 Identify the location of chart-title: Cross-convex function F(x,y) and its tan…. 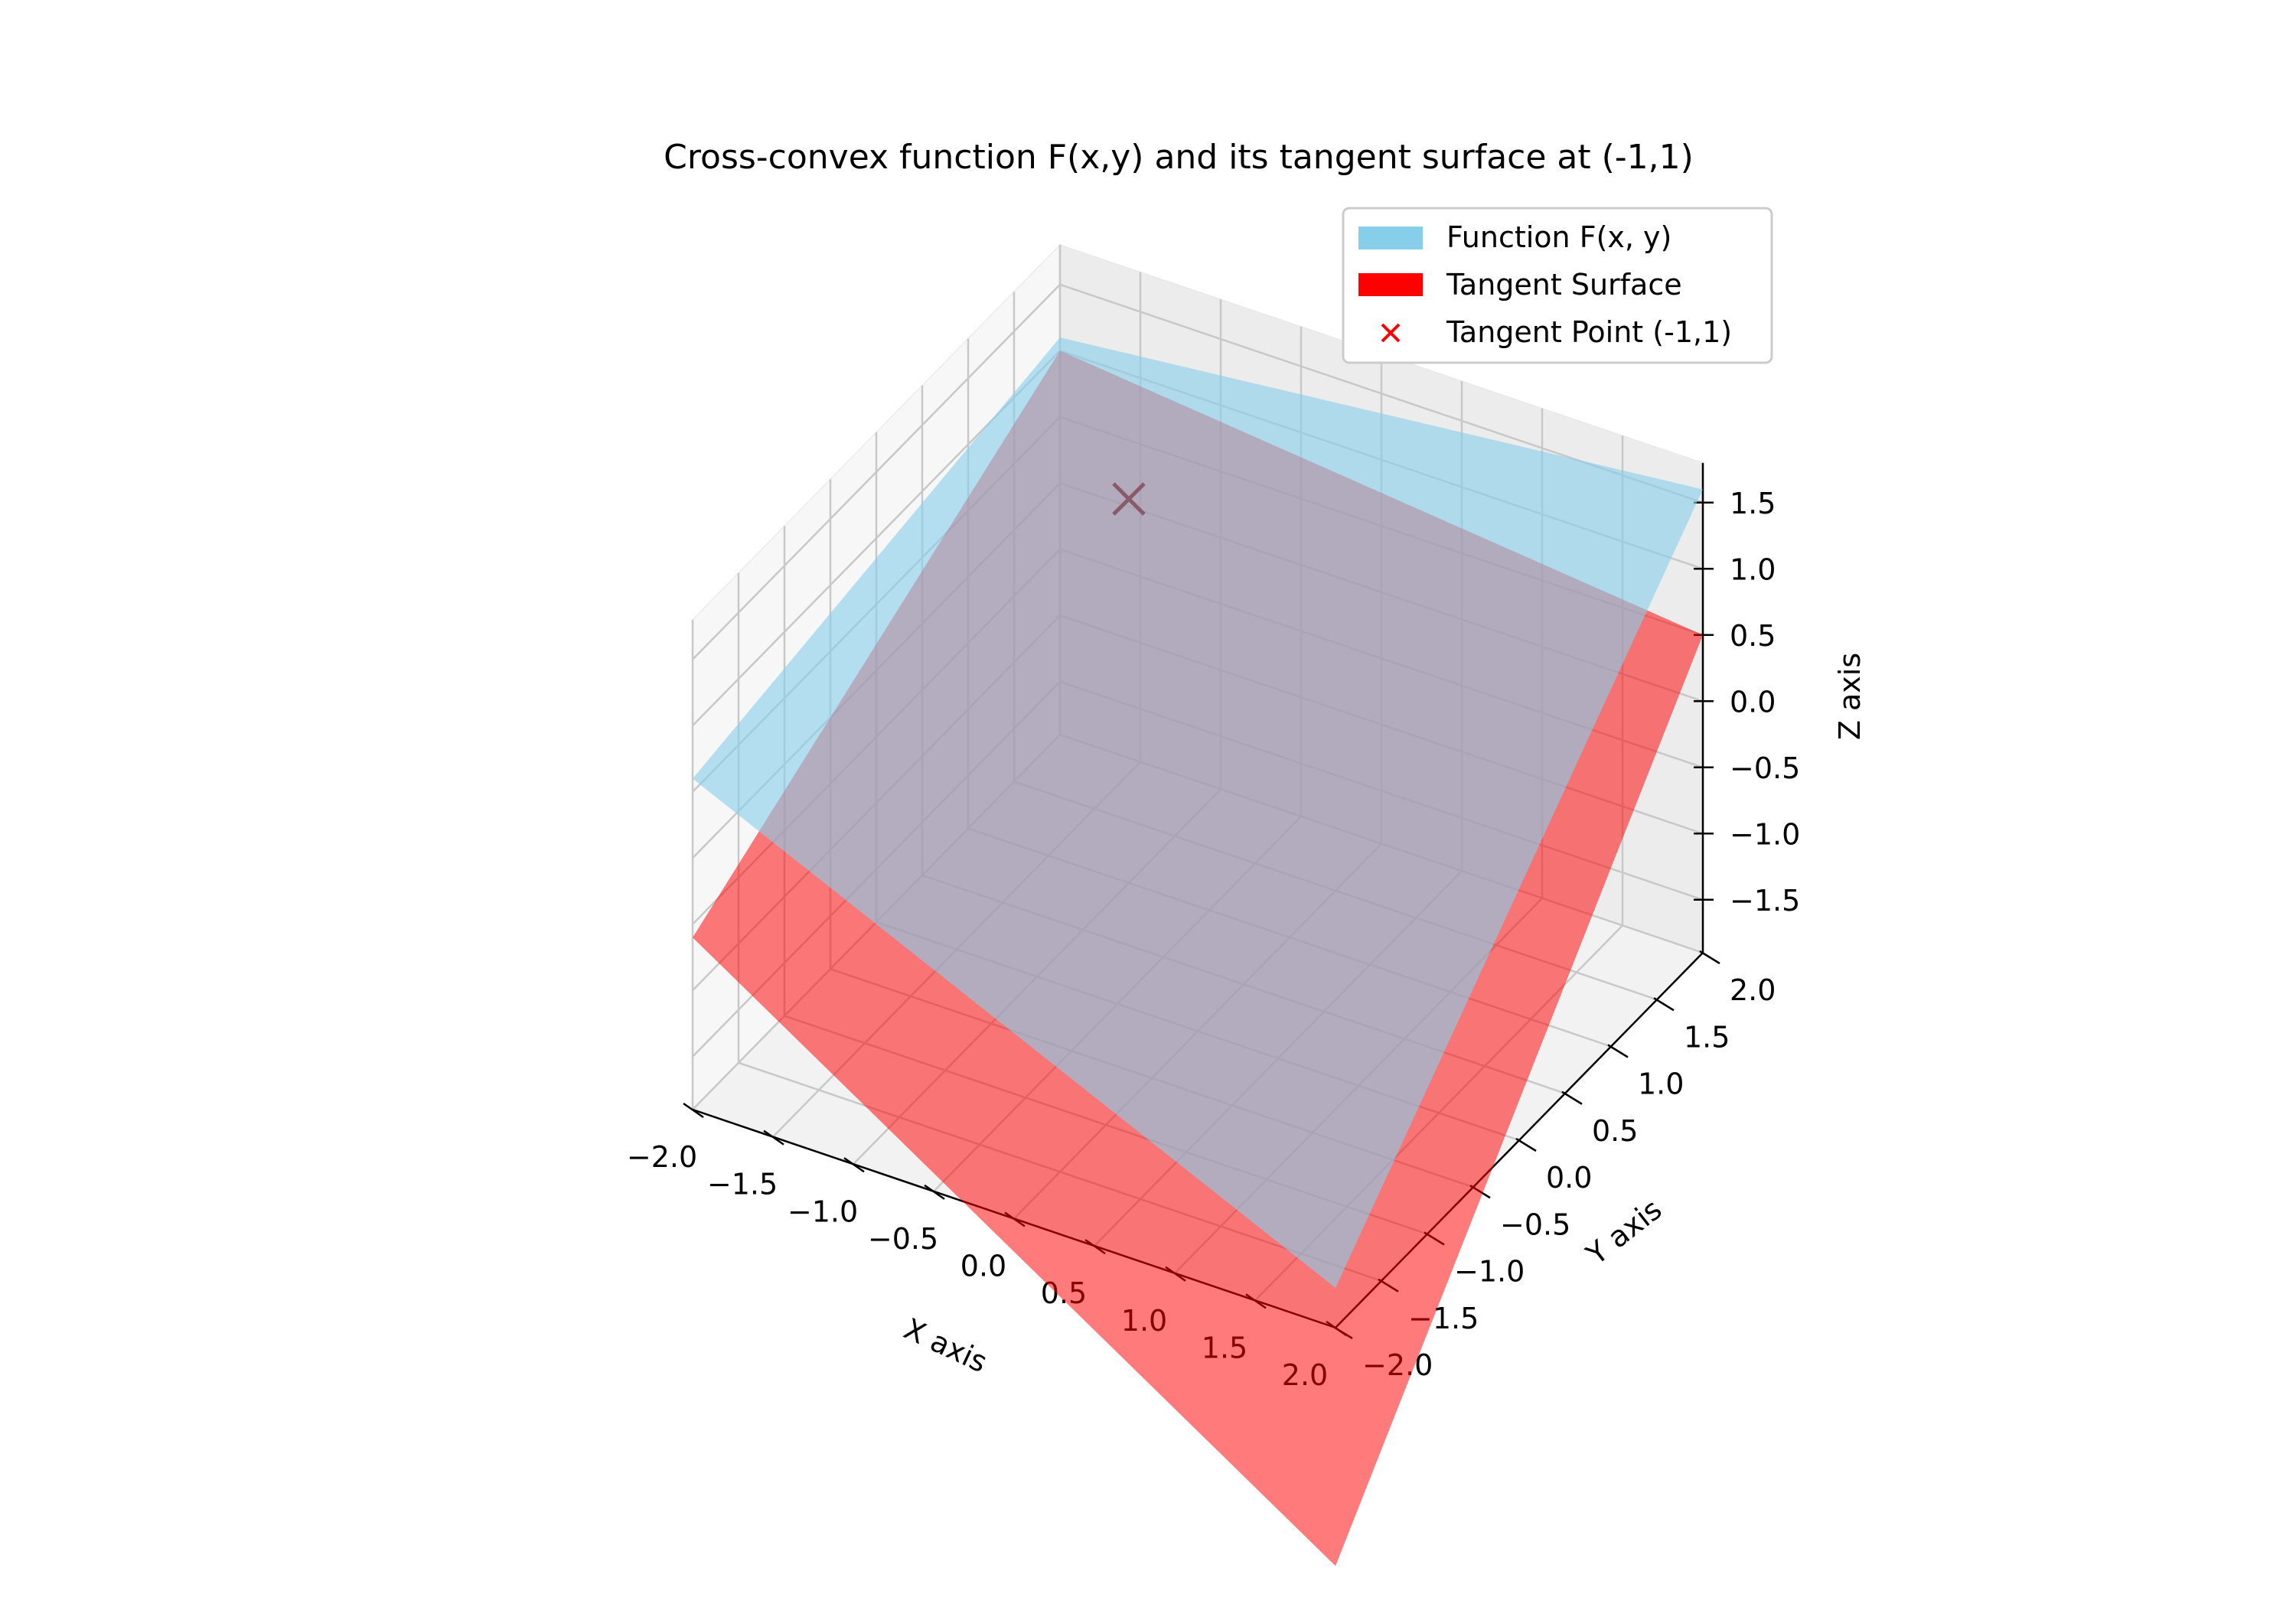
(1179, 157).